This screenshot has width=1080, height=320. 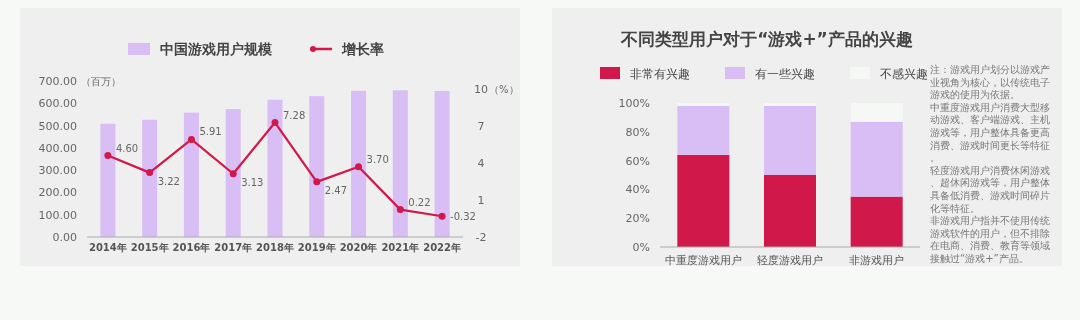 What do you see at coordinates (57, 148) in the screenshot?
I see `y-tick-label: 400.00` at bounding box center [57, 148].